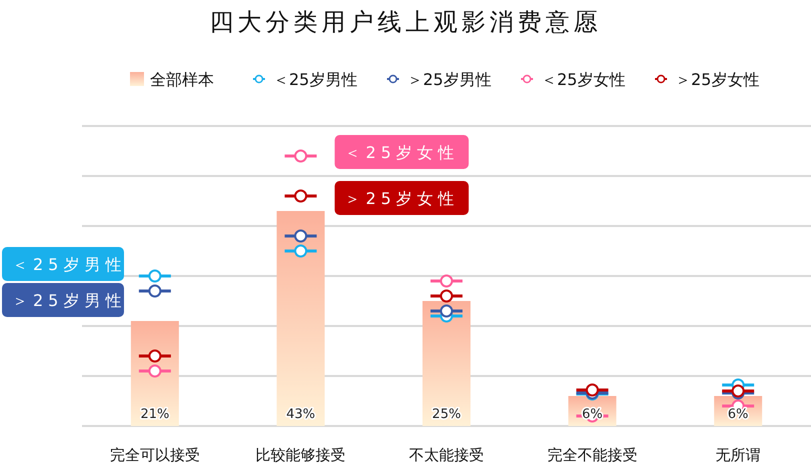 The image size is (811, 470). I want to click on text: ＞25岁女性, so click(717, 79).